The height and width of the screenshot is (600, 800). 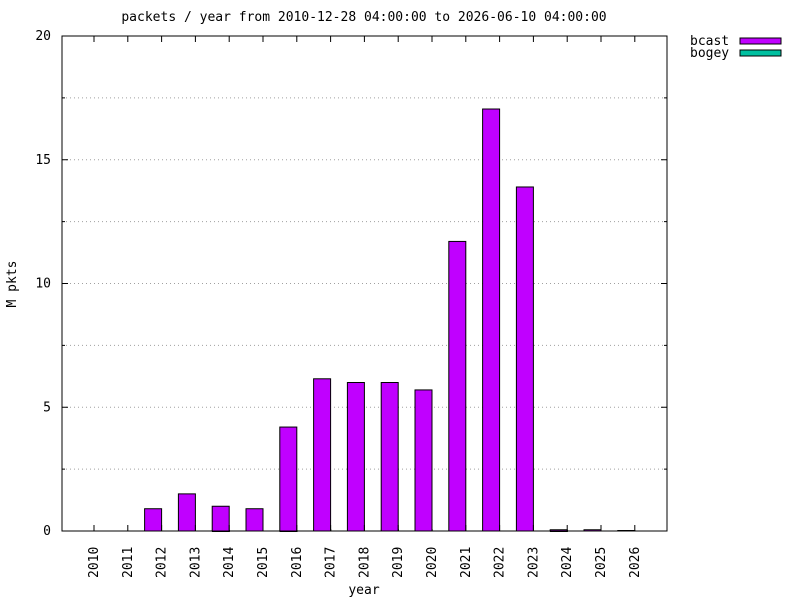 What do you see at coordinates (635, 562) in the screenshot?
I see `x-tick-label: 2026` at bounding box center [635, 562].